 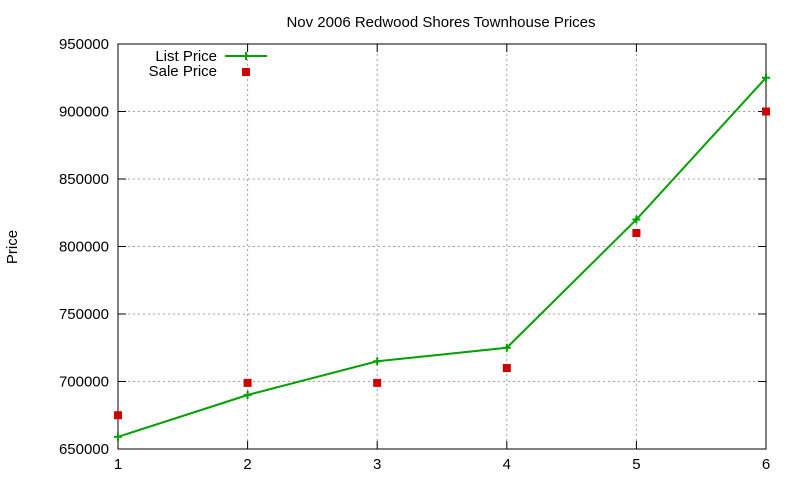 What do you see at coordinates (766, 464) in the screenshot?
I see `x-tick-label: 6` at bounding box center [766, 464].